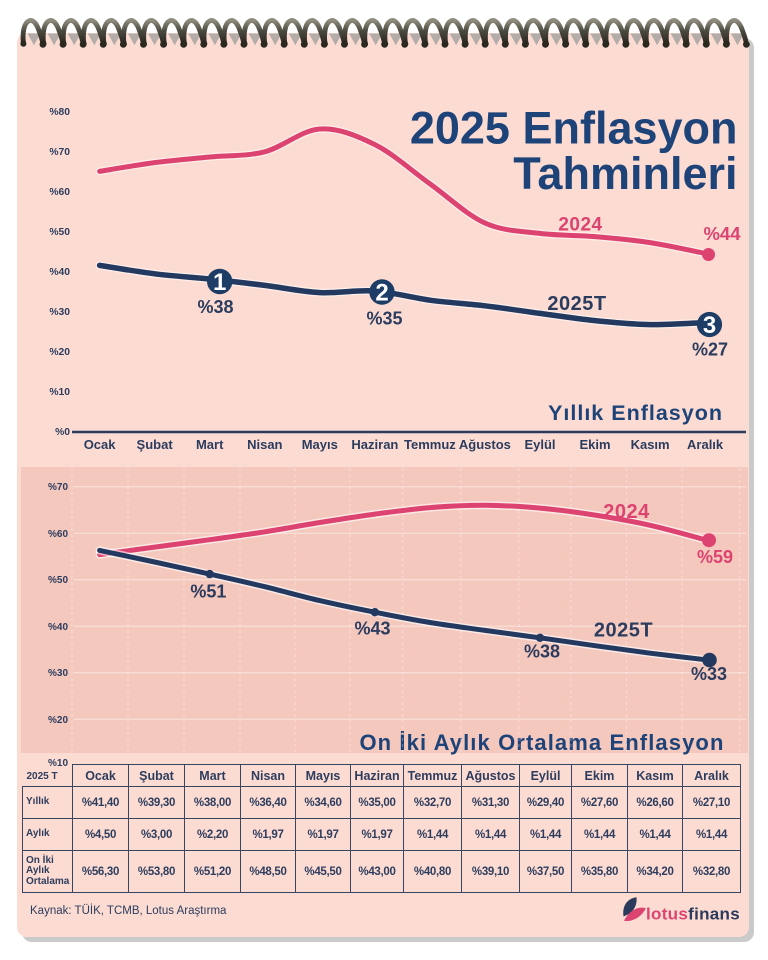 This screenshot has width=768, height=960. Describe the element at coordinates (100, 444) in the screenshot. I see `svg-text: Ocak` at that location.